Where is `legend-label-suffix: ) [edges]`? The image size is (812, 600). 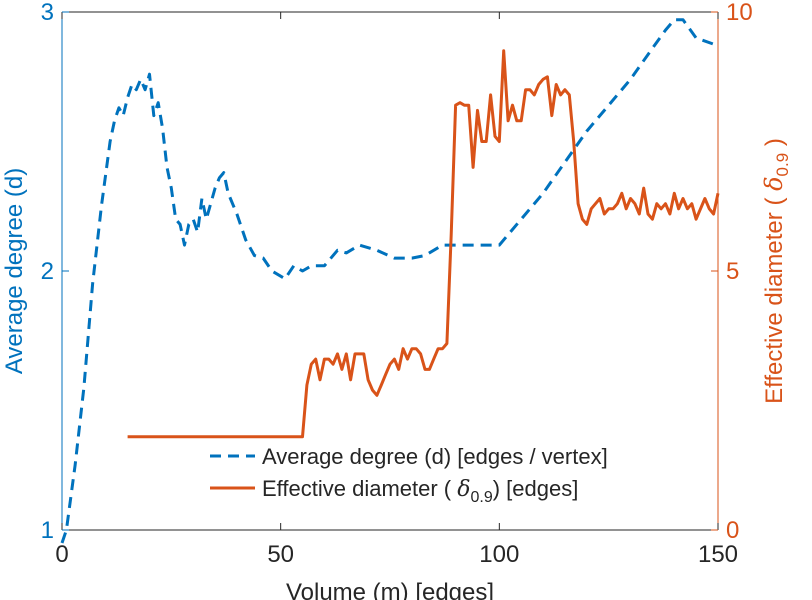
legend-label-suffix: ) [edges] is located at coordinates (536, 488).